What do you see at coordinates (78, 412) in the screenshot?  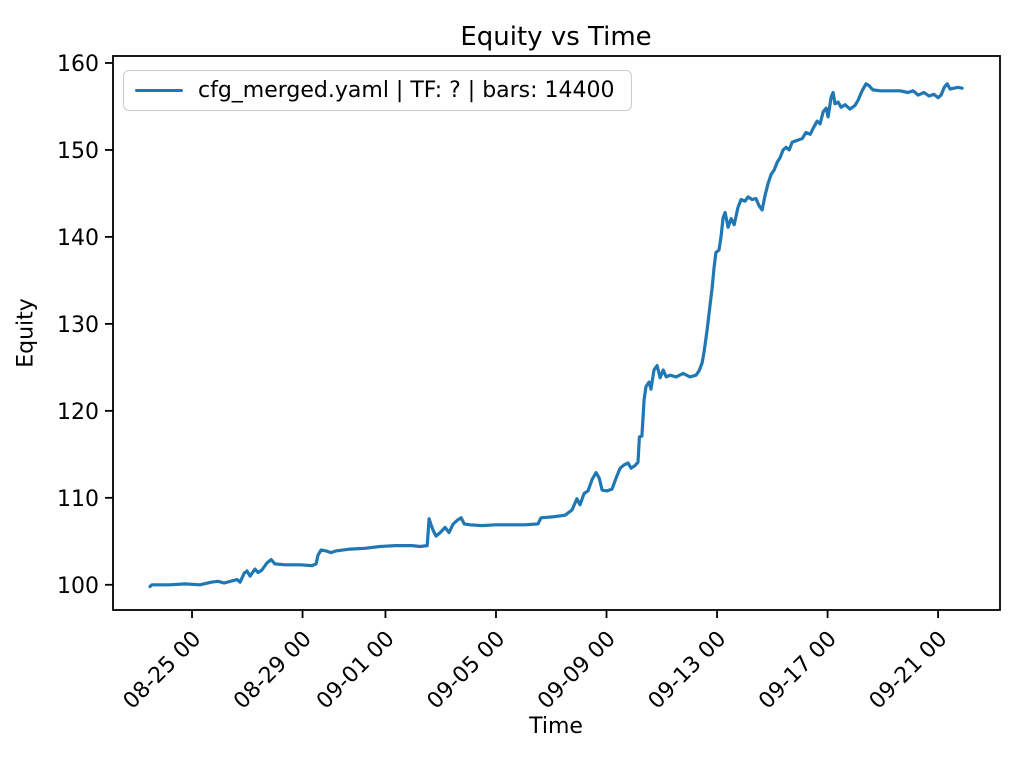 I see `y-tick-label: 120` at bounding box center [78, 412].